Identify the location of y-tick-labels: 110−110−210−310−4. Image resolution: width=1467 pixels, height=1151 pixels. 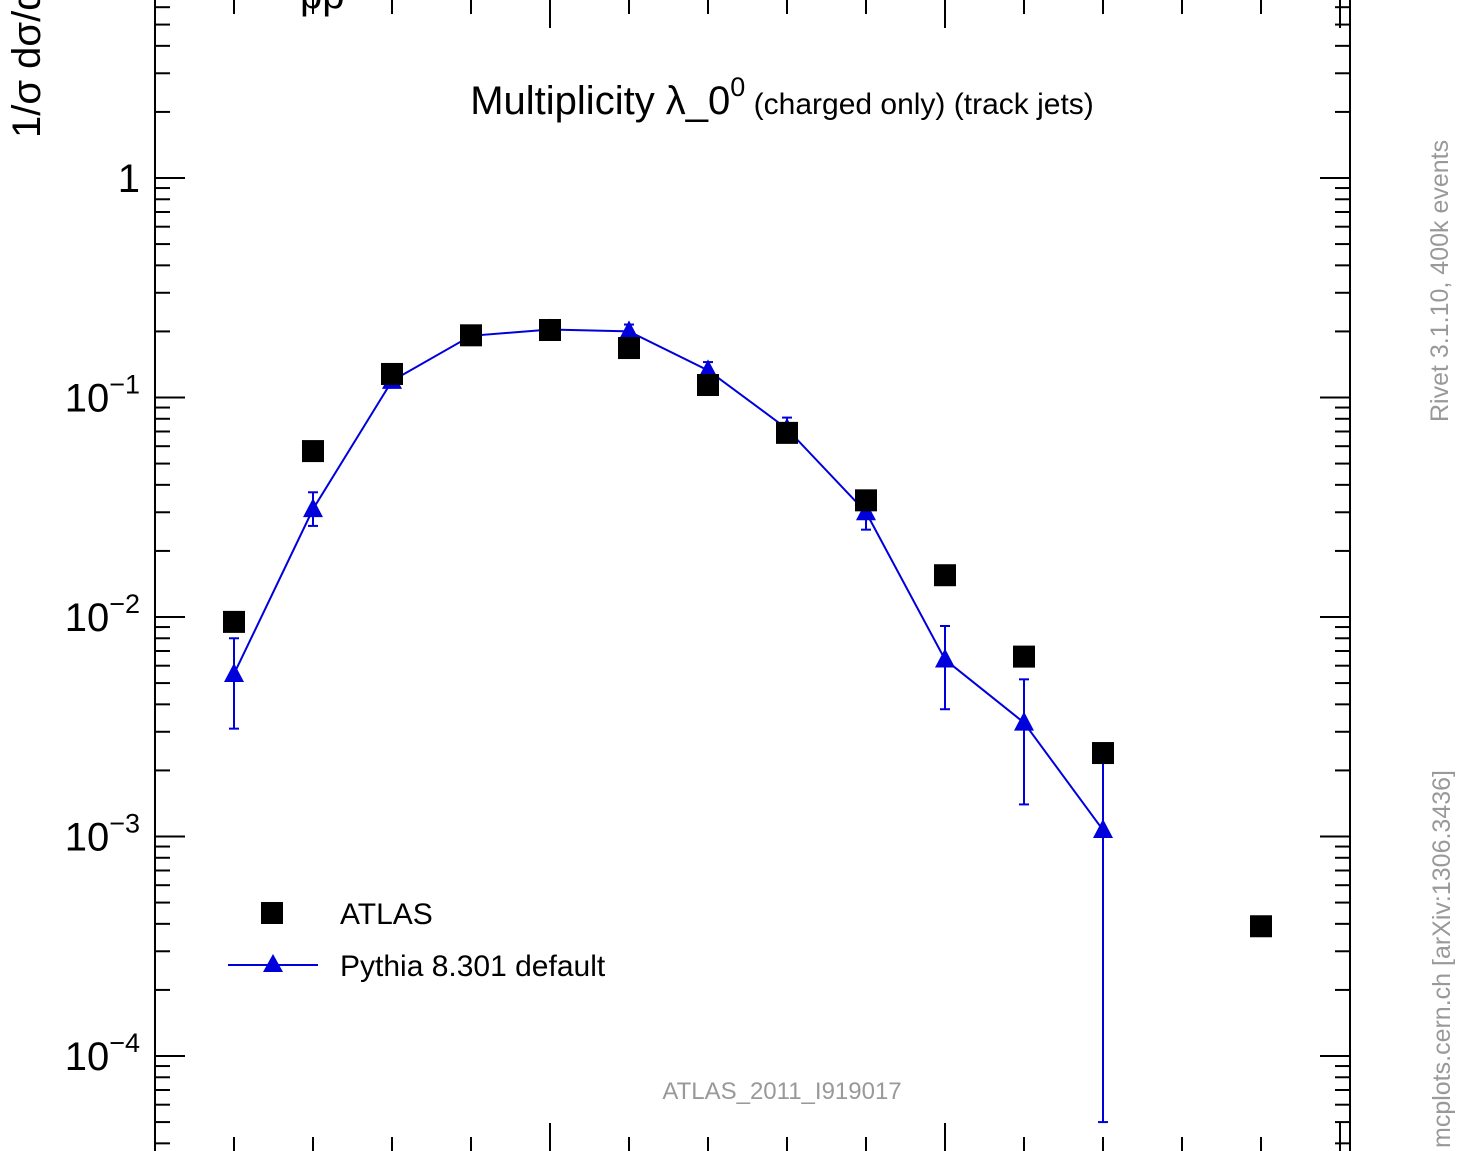
(102, 618).